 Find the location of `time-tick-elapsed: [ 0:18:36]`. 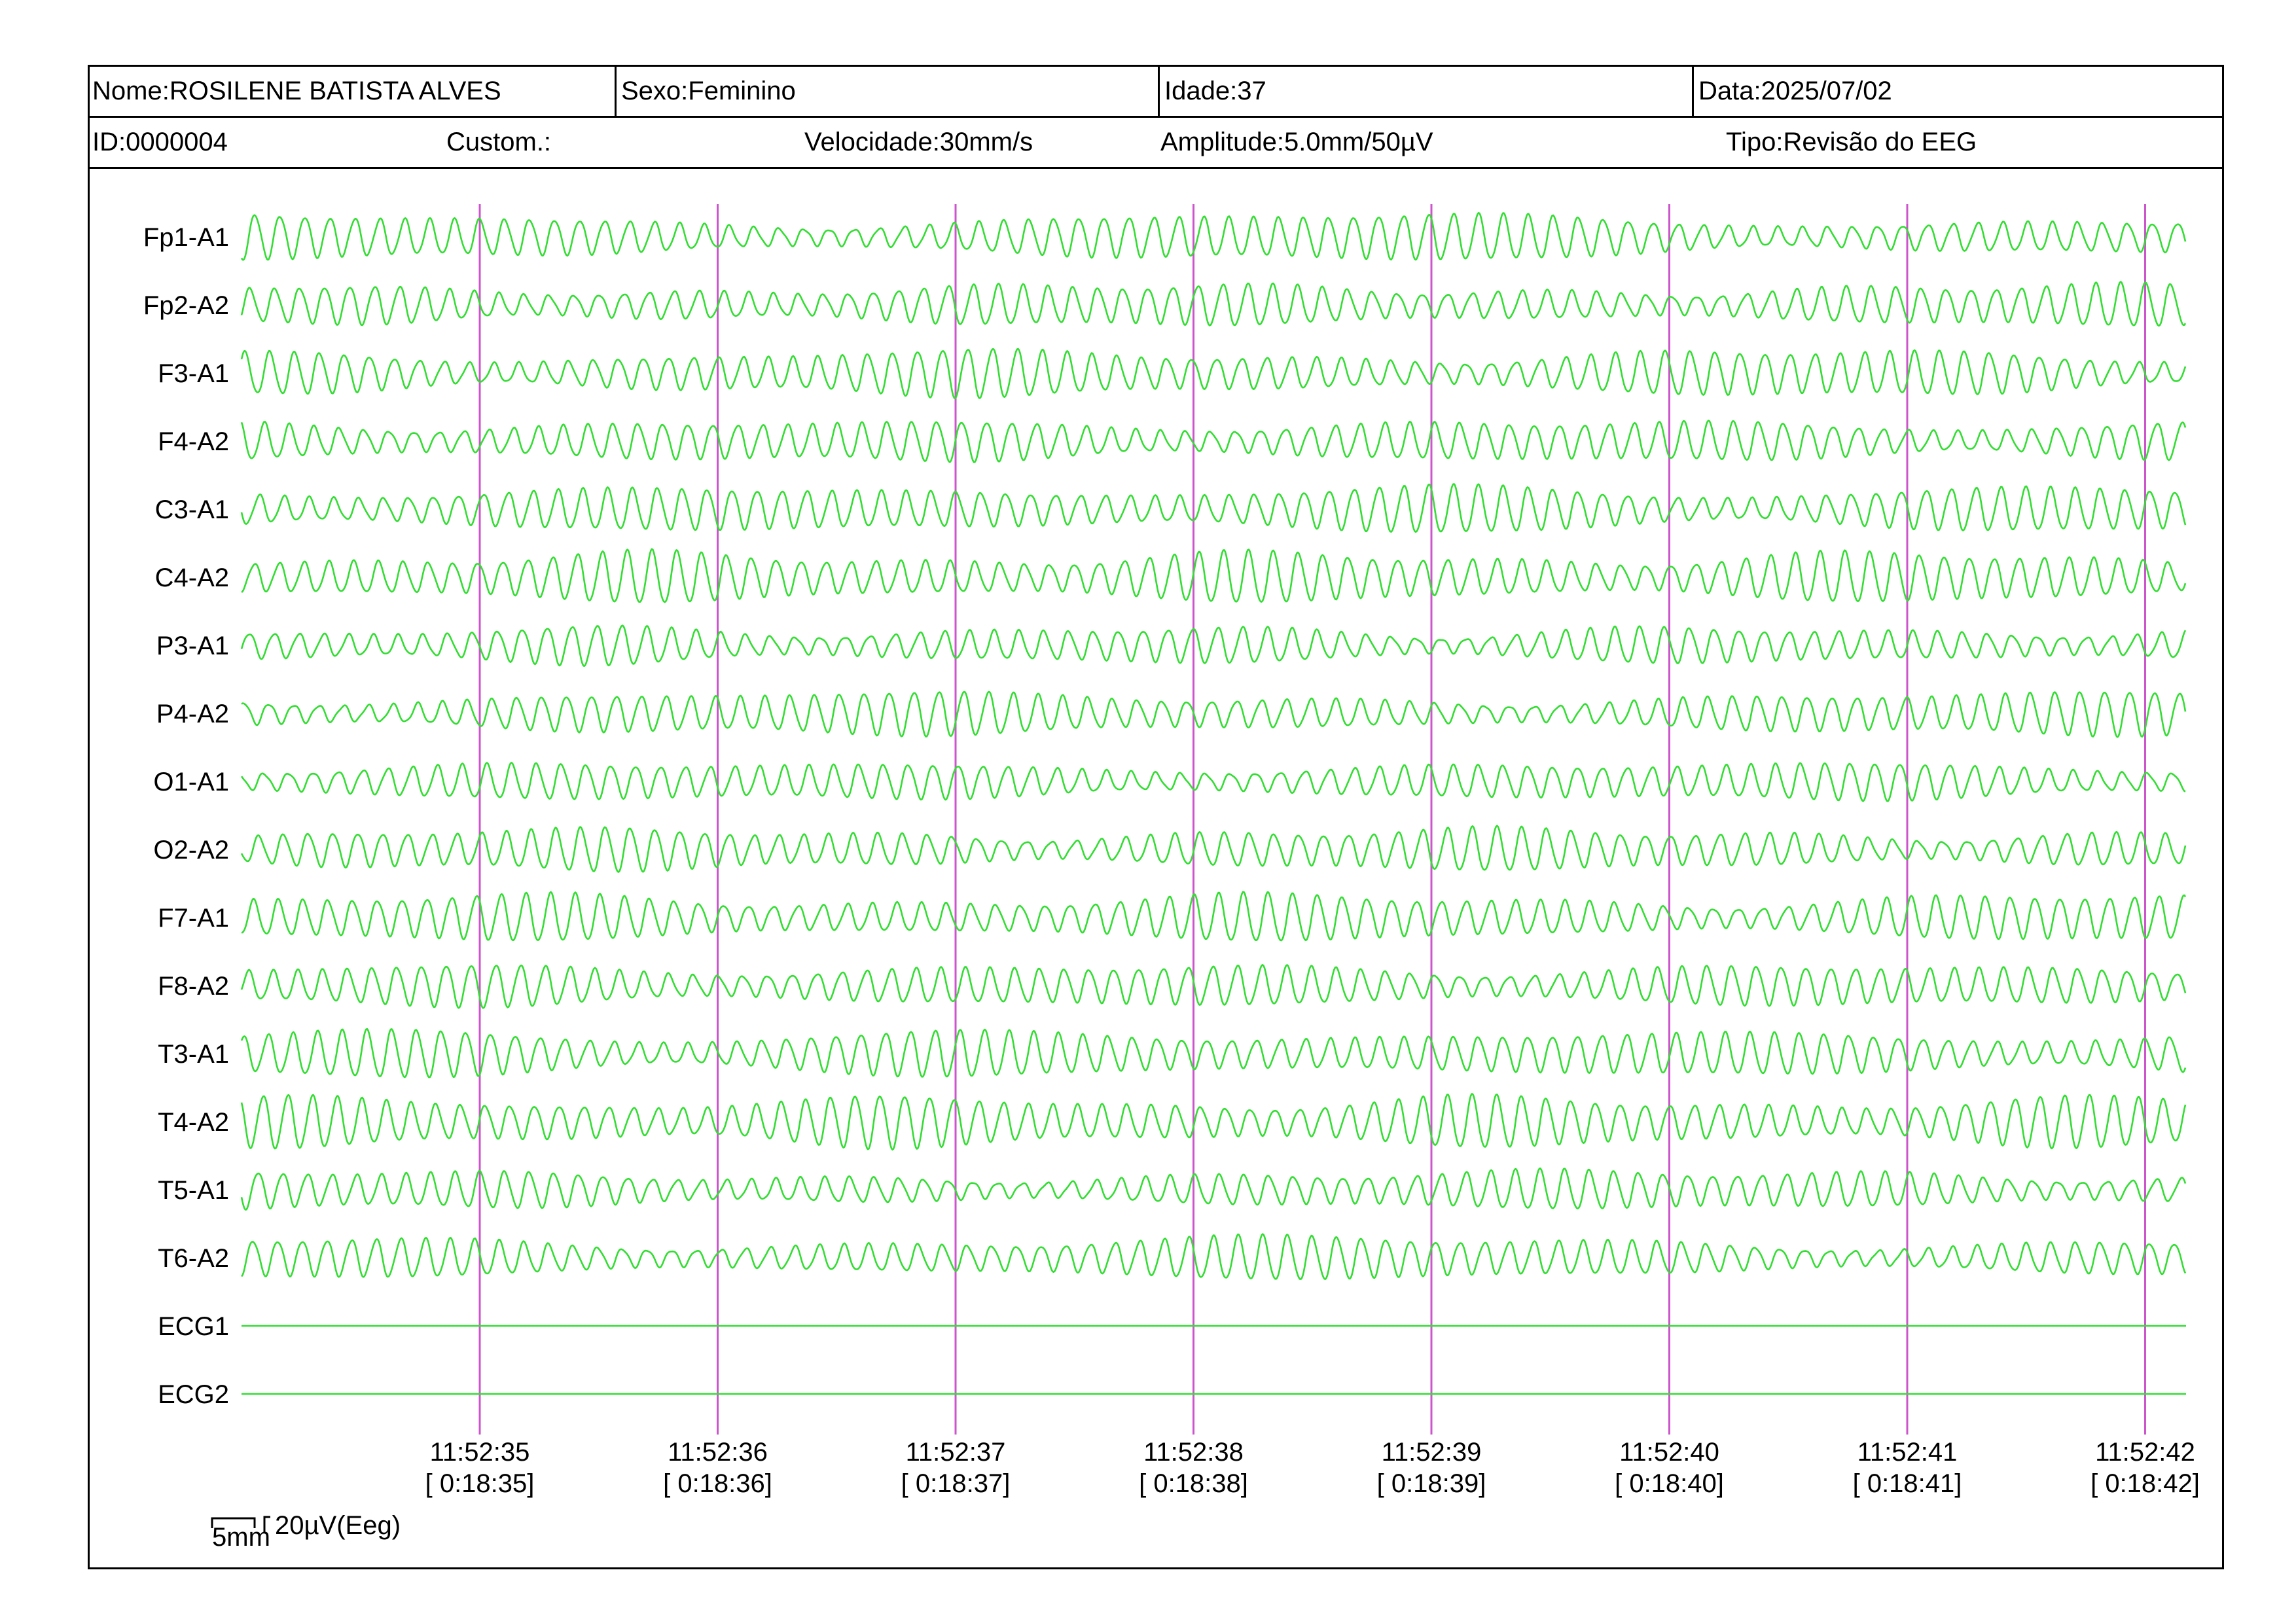

time-tick-elapsed: [ 0:18:36] is located at coordinates (717, 1483).